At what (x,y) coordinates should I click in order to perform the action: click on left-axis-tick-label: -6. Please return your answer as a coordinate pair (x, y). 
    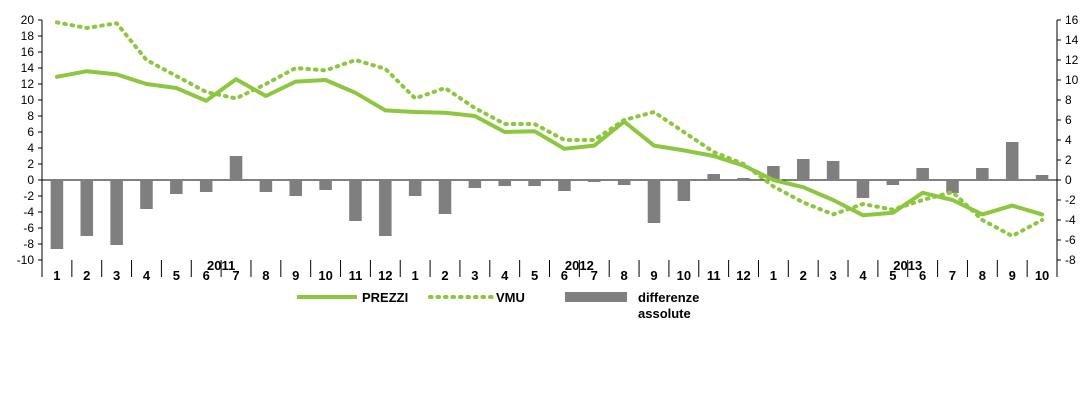
    Looking at the image, I should click on (28, 228).